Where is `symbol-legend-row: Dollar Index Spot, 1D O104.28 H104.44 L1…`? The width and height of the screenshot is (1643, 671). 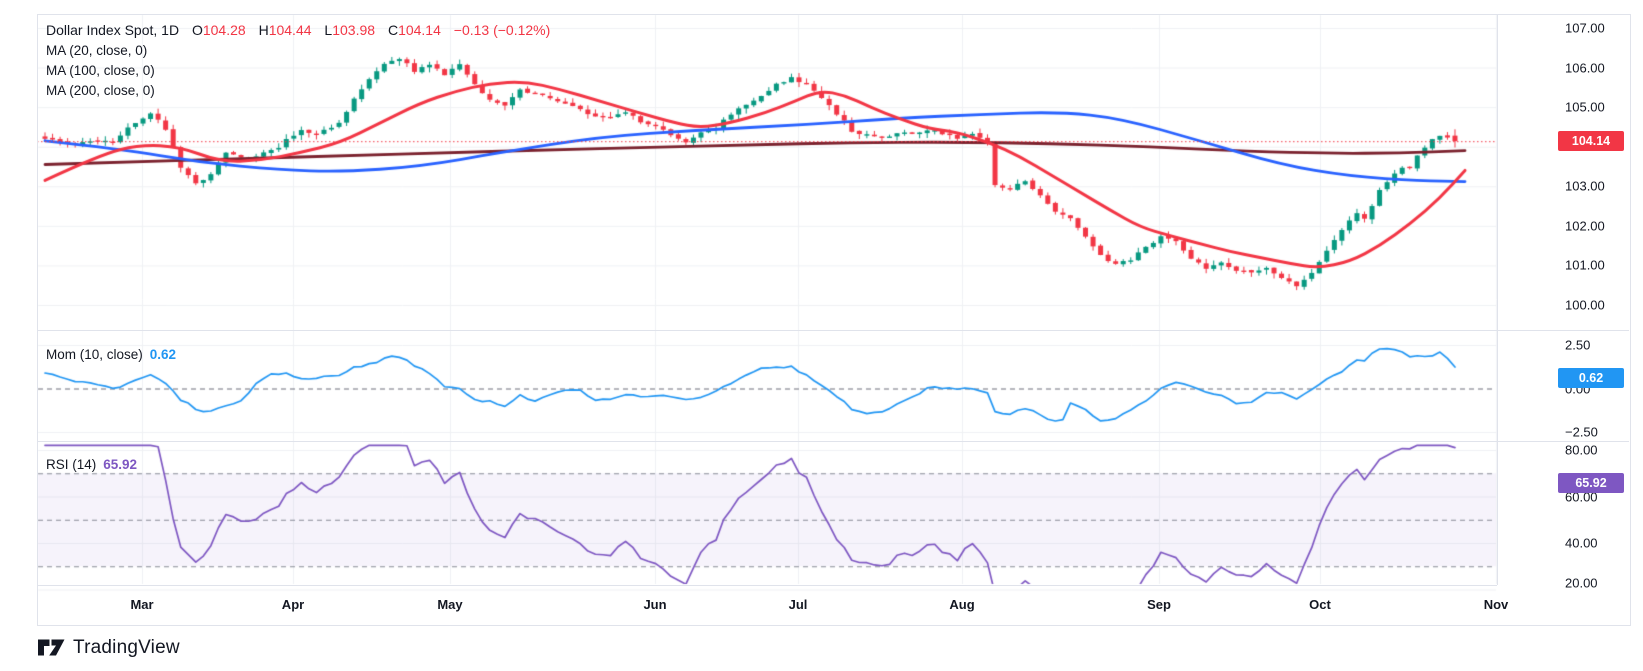 symbol-legend-row: Dollar Index Spot, 1D O104.28 H104.44 L1… is located at coordinates (298, 30).